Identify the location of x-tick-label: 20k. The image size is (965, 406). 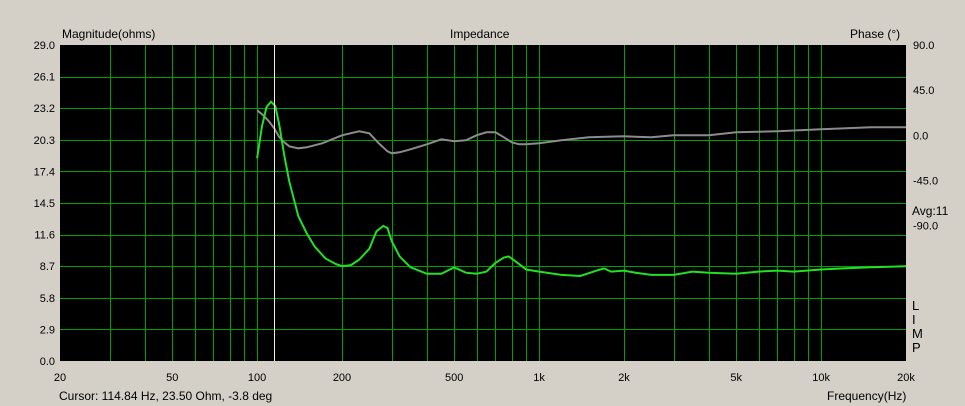
(906, 378).